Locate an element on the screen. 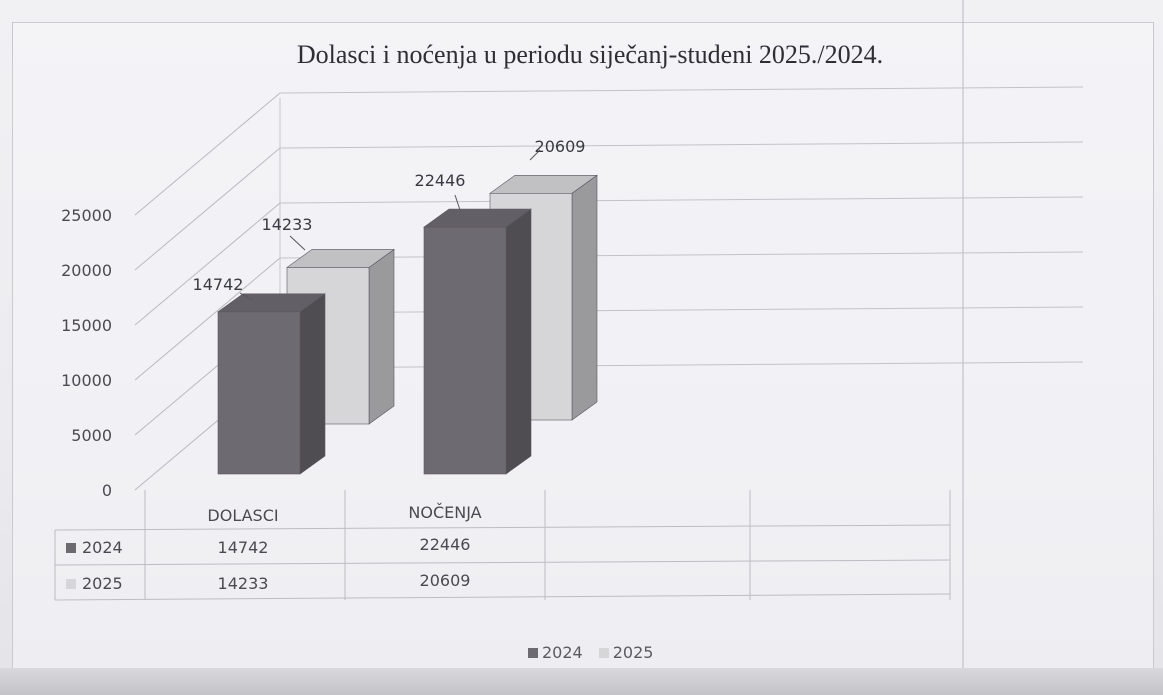 The width and height of the screenshot is (1163, 695). data-label-2024-nočenja: 22446 is located at coordinates (440, 180).